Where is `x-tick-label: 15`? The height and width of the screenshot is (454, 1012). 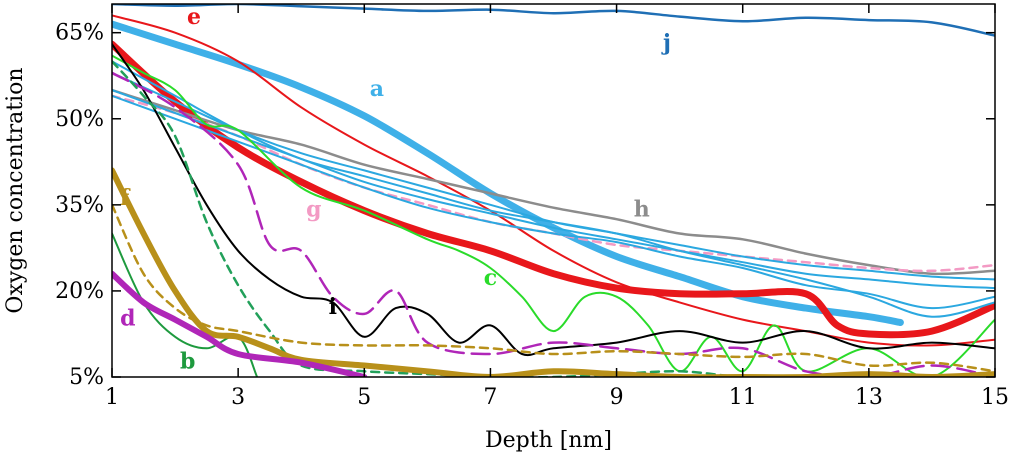
x-tick-label: 15 is located at coordinates (995, 397).